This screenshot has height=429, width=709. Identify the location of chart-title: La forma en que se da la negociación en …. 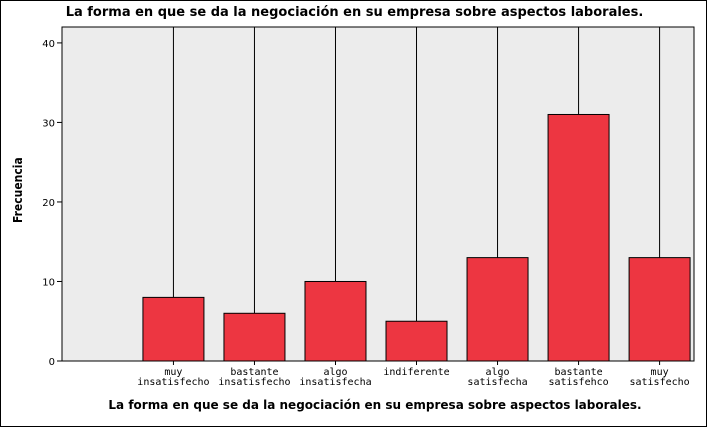
(354, 12).